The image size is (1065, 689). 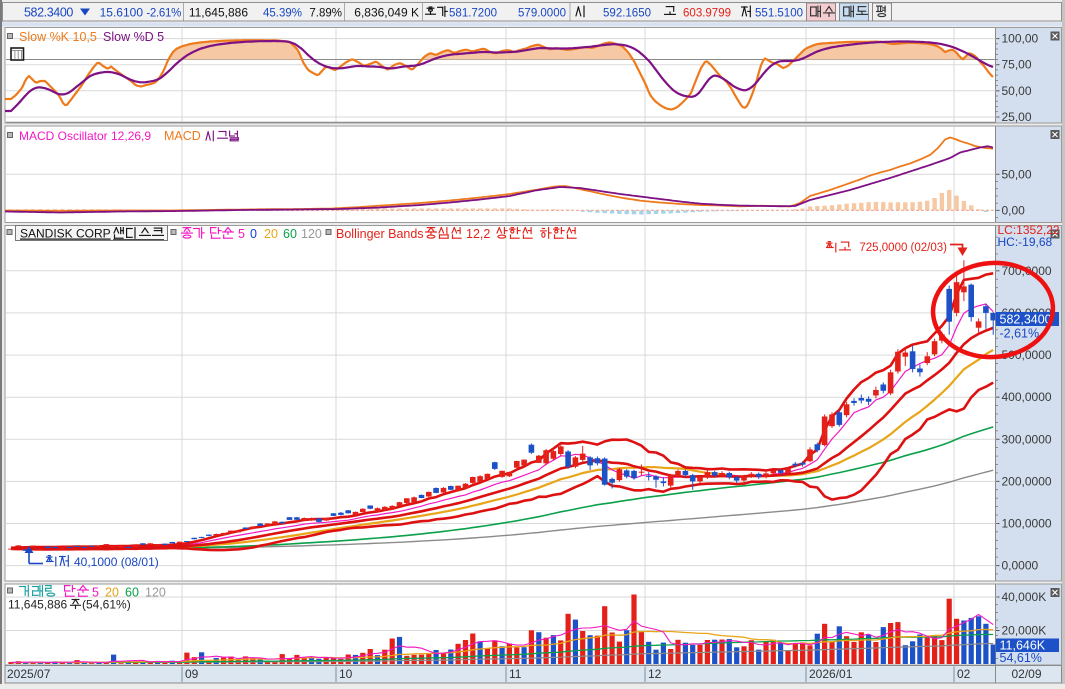 I want to click on svg-text: 6,836,049 K, so click(x=386, y=13).